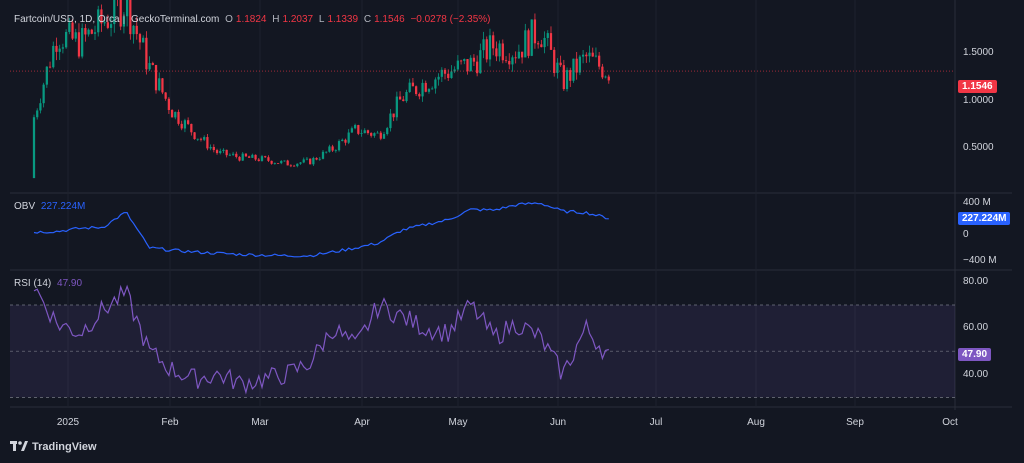  Describe the element at coordinates (977, 202) in the screenshot. I see `obv-tick: 400 M` at that location.